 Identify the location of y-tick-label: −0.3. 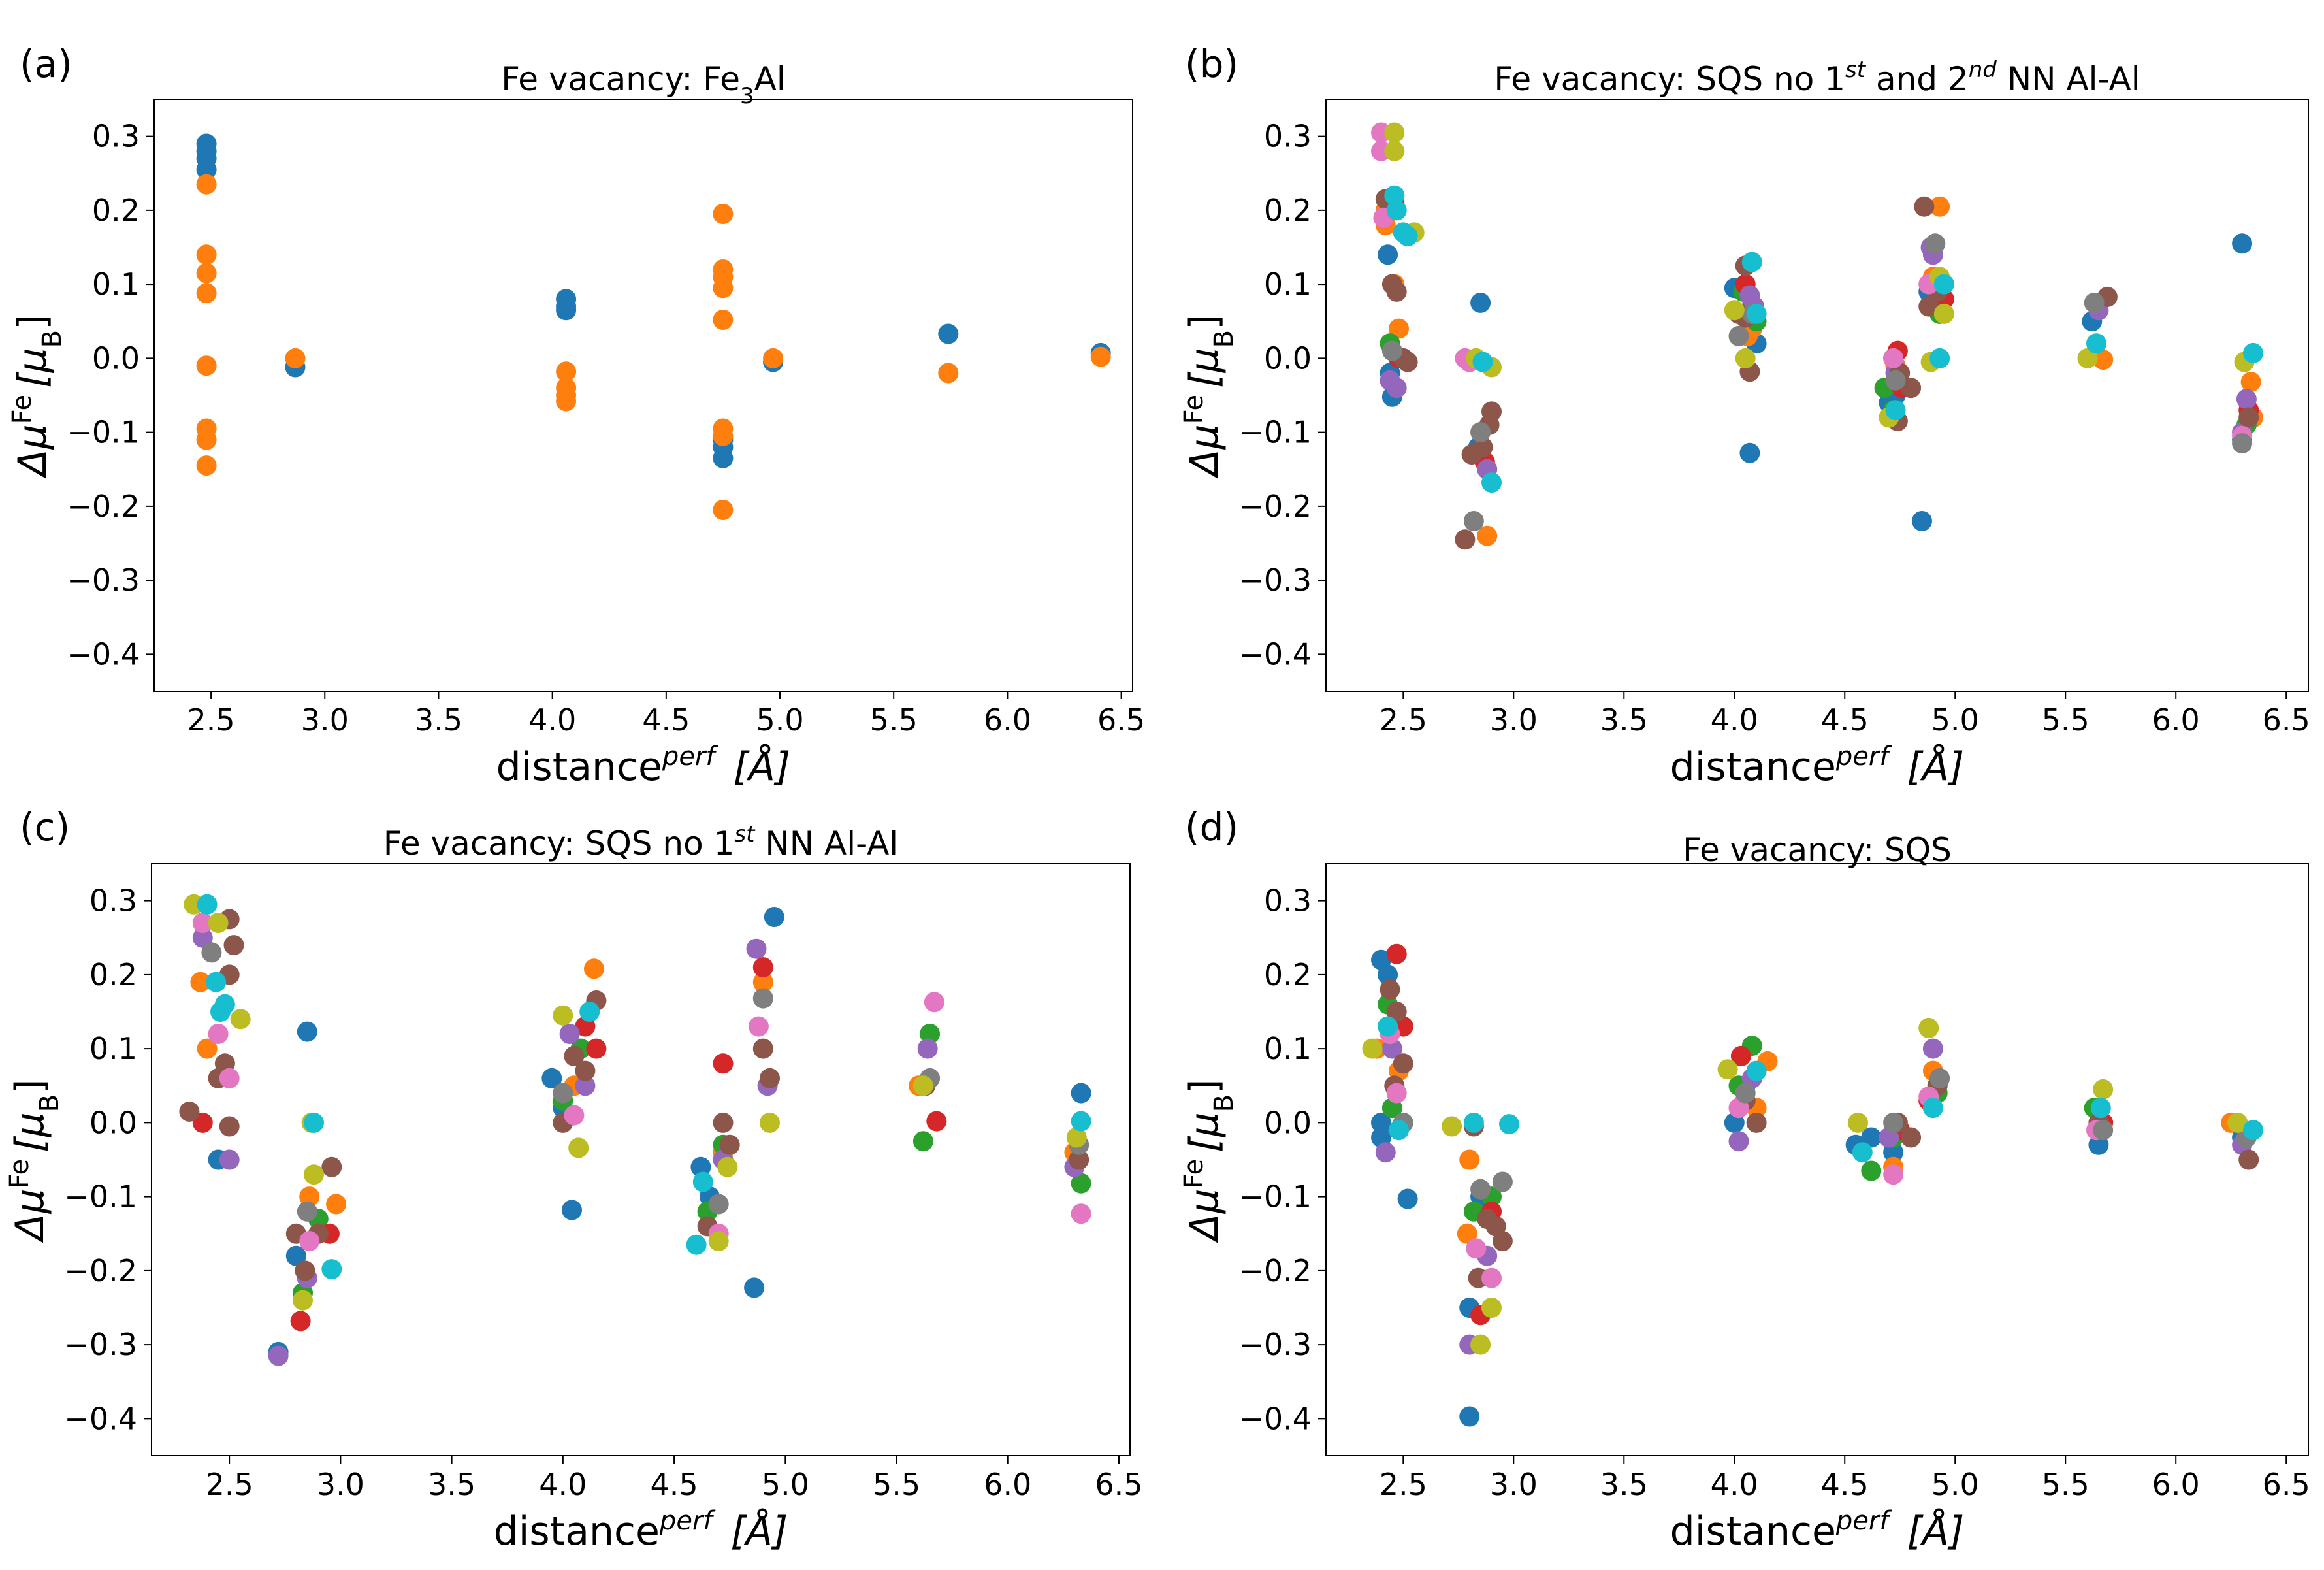
(103, 580).